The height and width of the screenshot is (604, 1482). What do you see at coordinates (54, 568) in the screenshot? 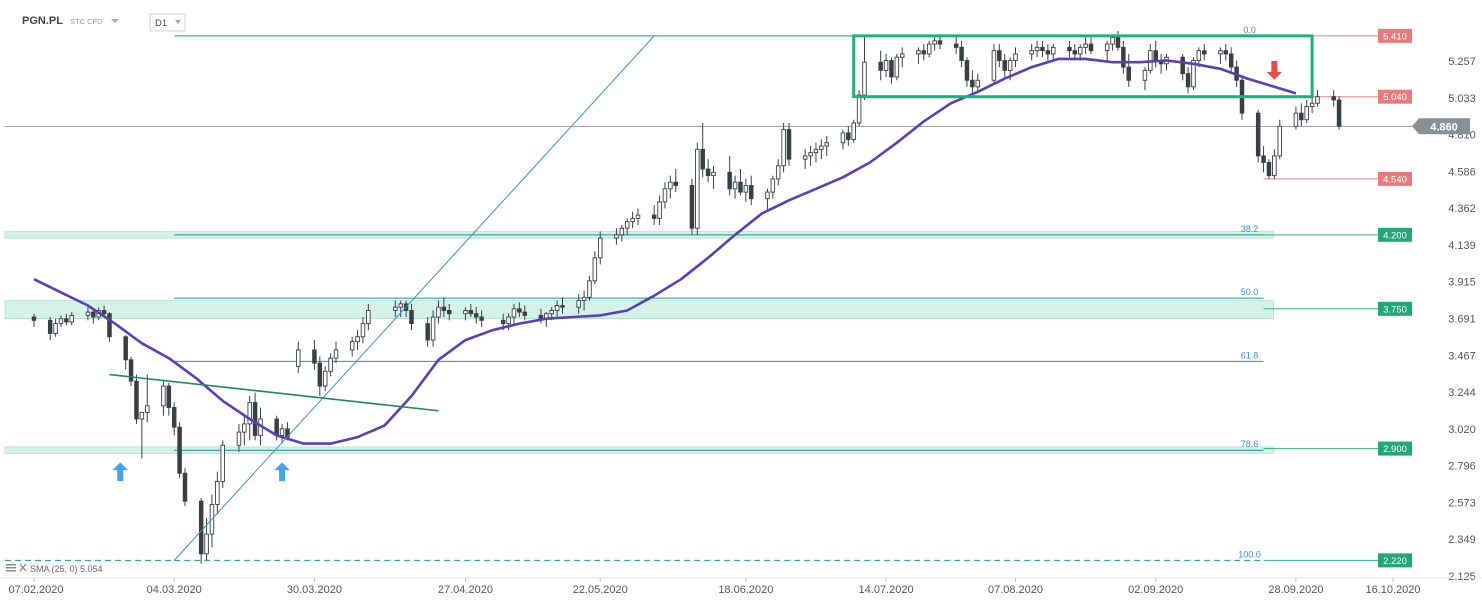
I see `indicator-legend: SMA (25, 0) 5.054` at bounding box center [54, 568].